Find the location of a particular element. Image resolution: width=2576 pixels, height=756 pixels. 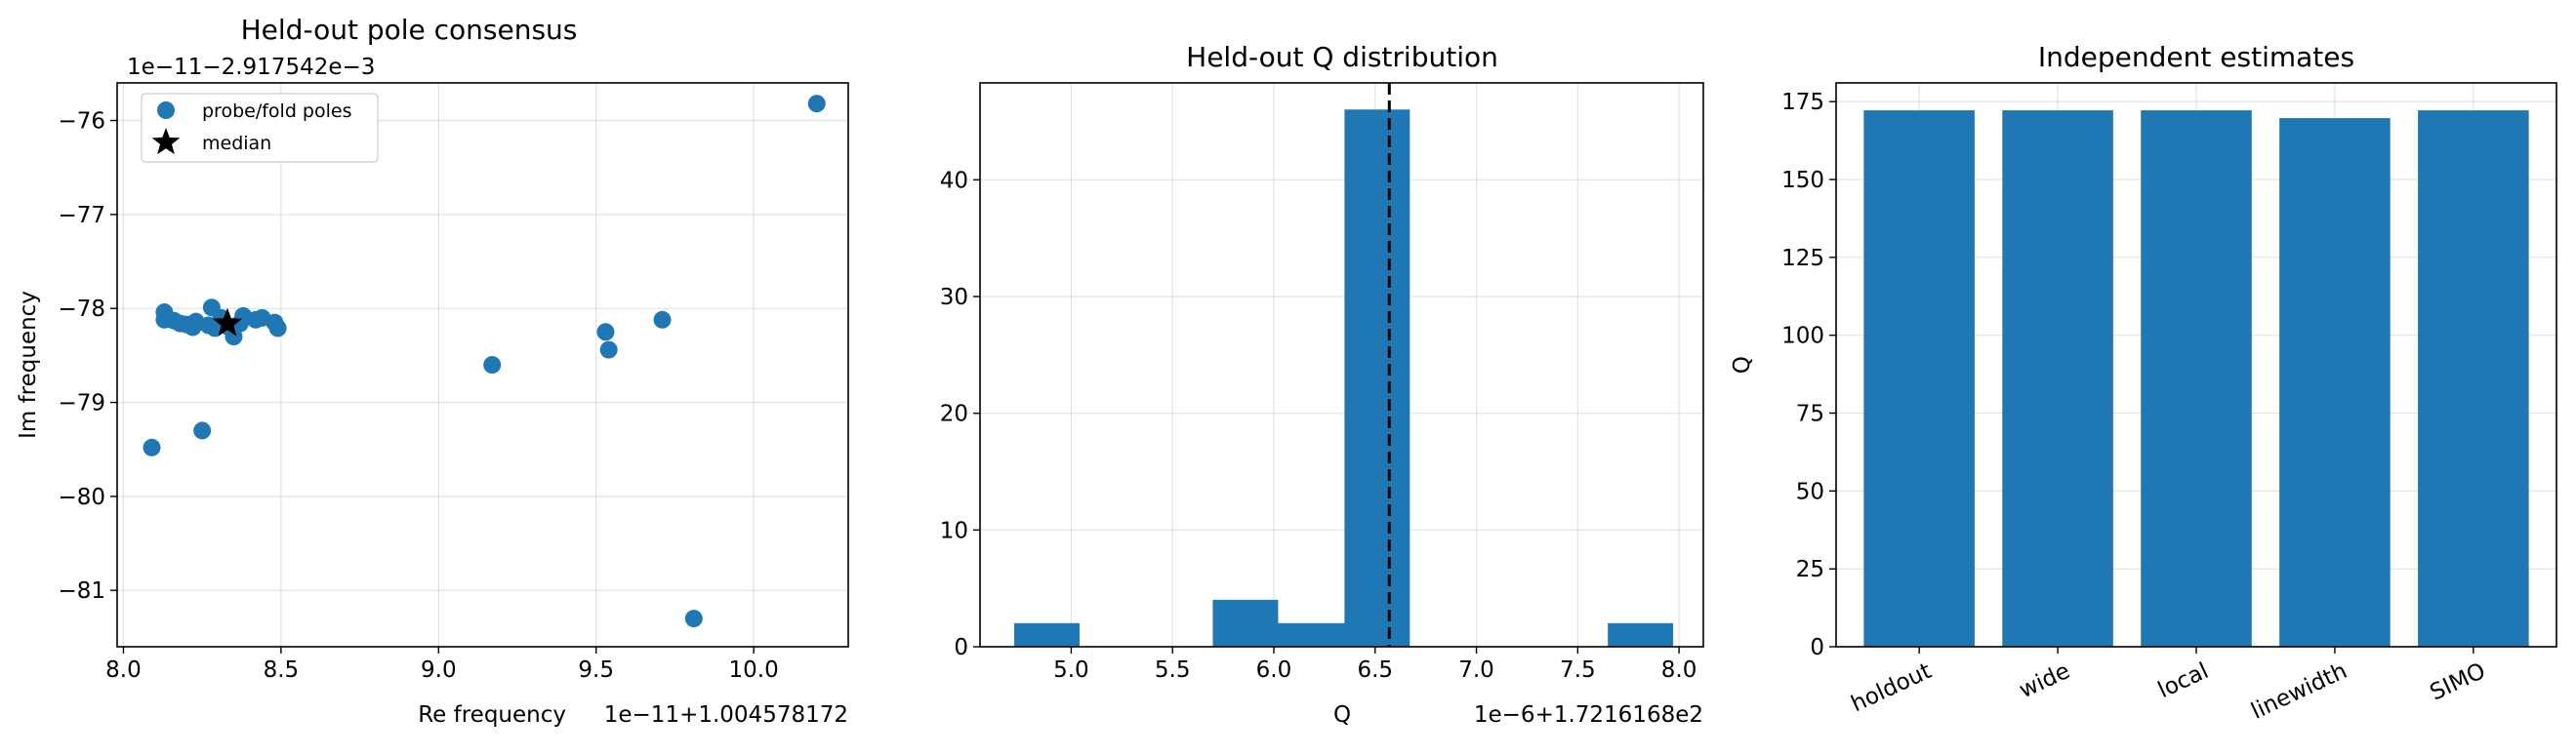

estimates-y-axis-label: Q is located at coordinates (1742, 365).